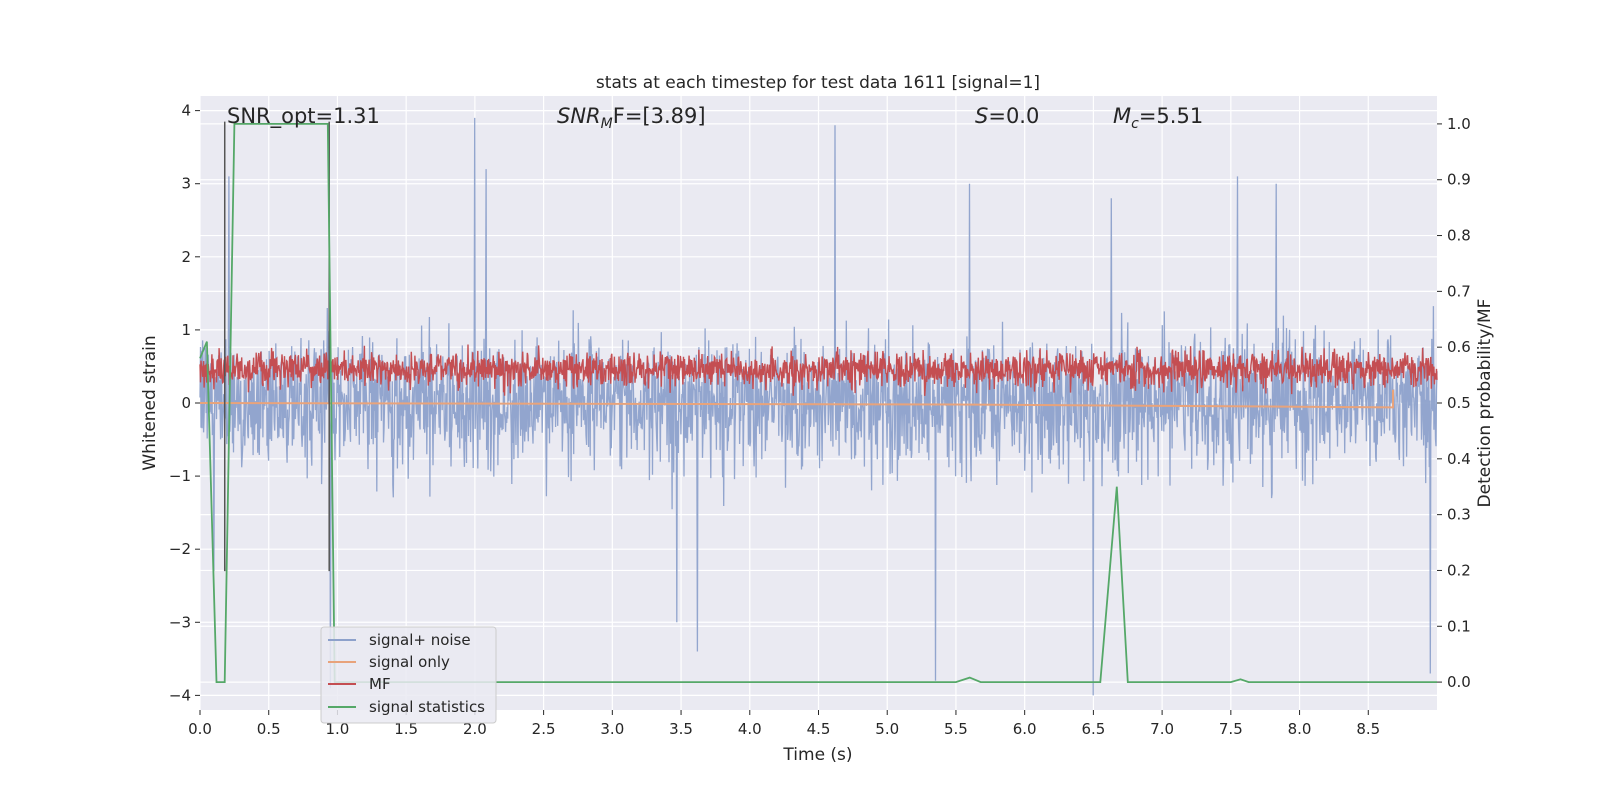 The height and width of the screenshot is (800, 1600). Describe the element at coordinates (475, 729) in the screenshot. I see `x-tick-label: 2.0` at that location.